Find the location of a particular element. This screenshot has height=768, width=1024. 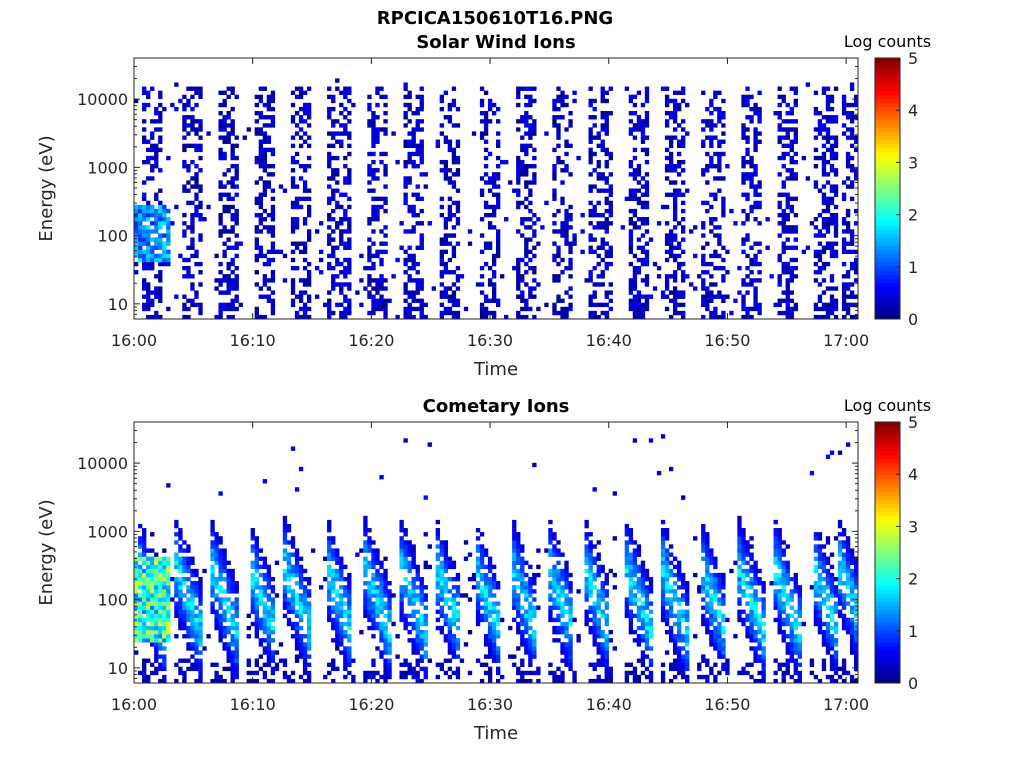

colorbar-segment is located at coordinates (887, 68).